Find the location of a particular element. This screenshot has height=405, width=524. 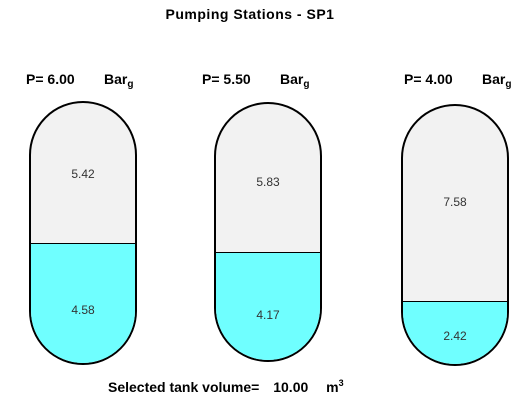

pressure-value: P= 5.50 is located at coordinates (226, 79).